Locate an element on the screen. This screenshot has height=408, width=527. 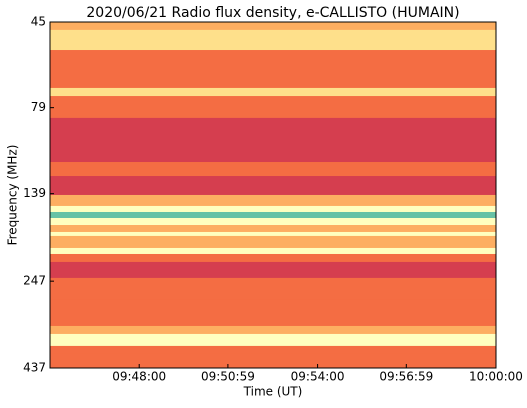
x-tick-label: 09:48:00 is located at coordinates (139, 377).